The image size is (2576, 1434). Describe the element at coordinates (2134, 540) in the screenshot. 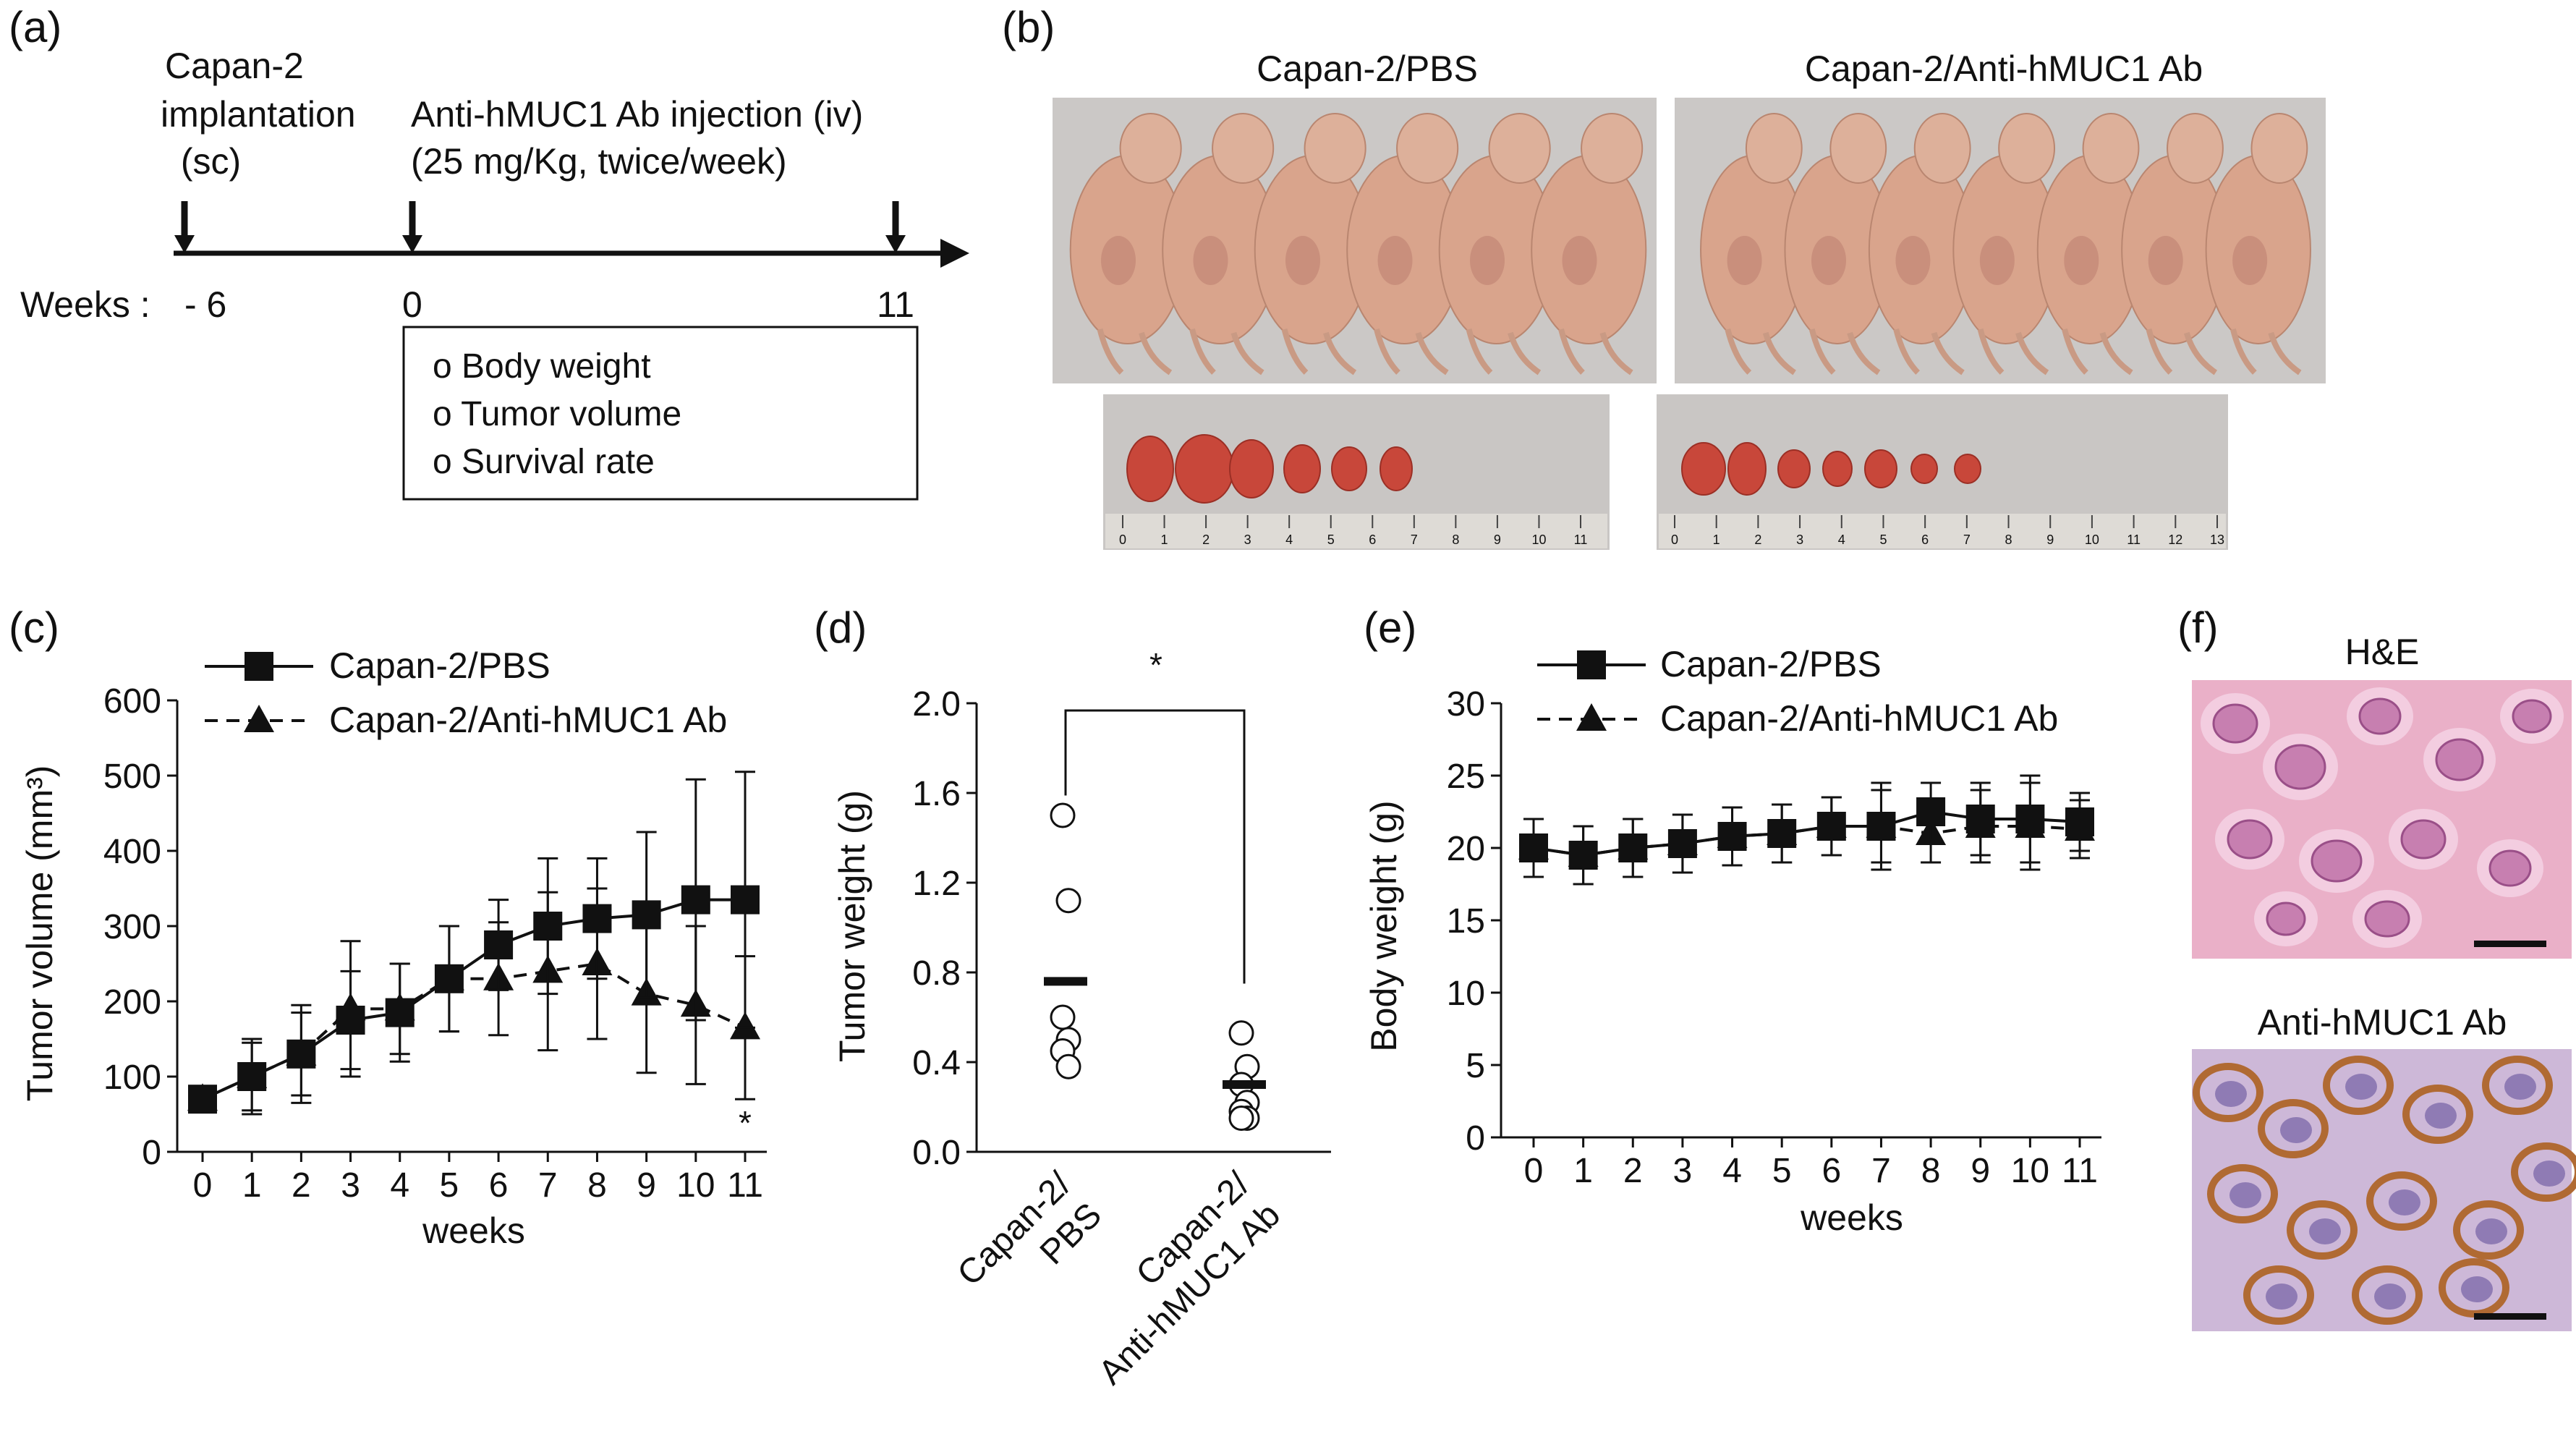

I see `ab-ruler-number: 11` at that location.